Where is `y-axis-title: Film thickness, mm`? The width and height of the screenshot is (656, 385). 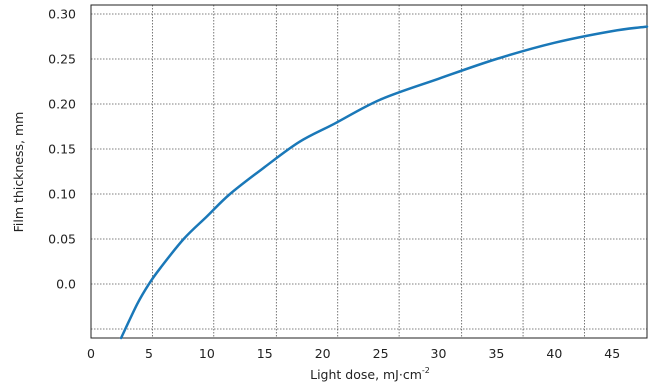
y-axis-title: Film thickness, mm is located at coordinates (18, 172).